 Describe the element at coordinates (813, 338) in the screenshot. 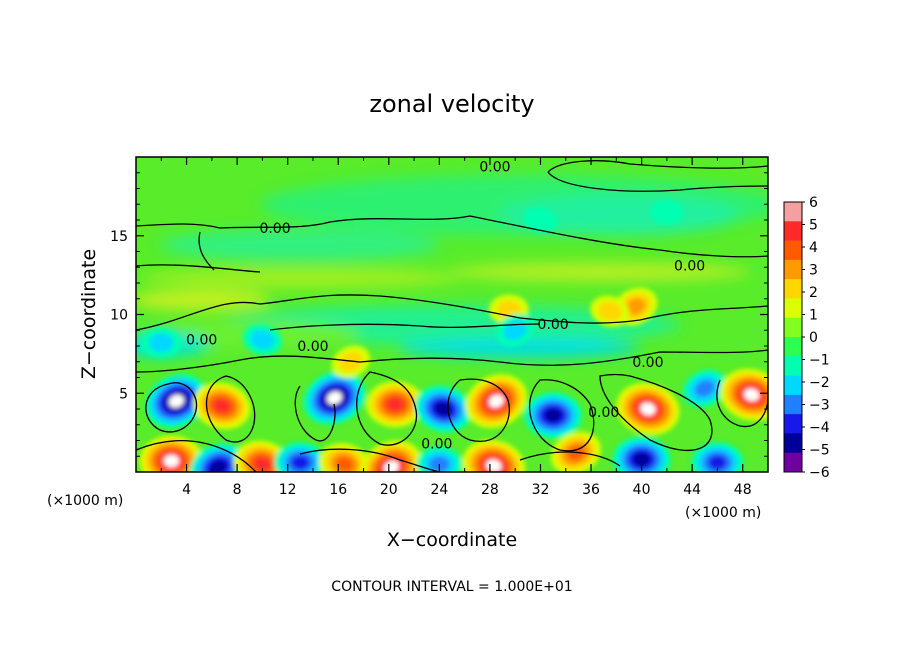

I see `colorbar-tick-label: 0` at that location.